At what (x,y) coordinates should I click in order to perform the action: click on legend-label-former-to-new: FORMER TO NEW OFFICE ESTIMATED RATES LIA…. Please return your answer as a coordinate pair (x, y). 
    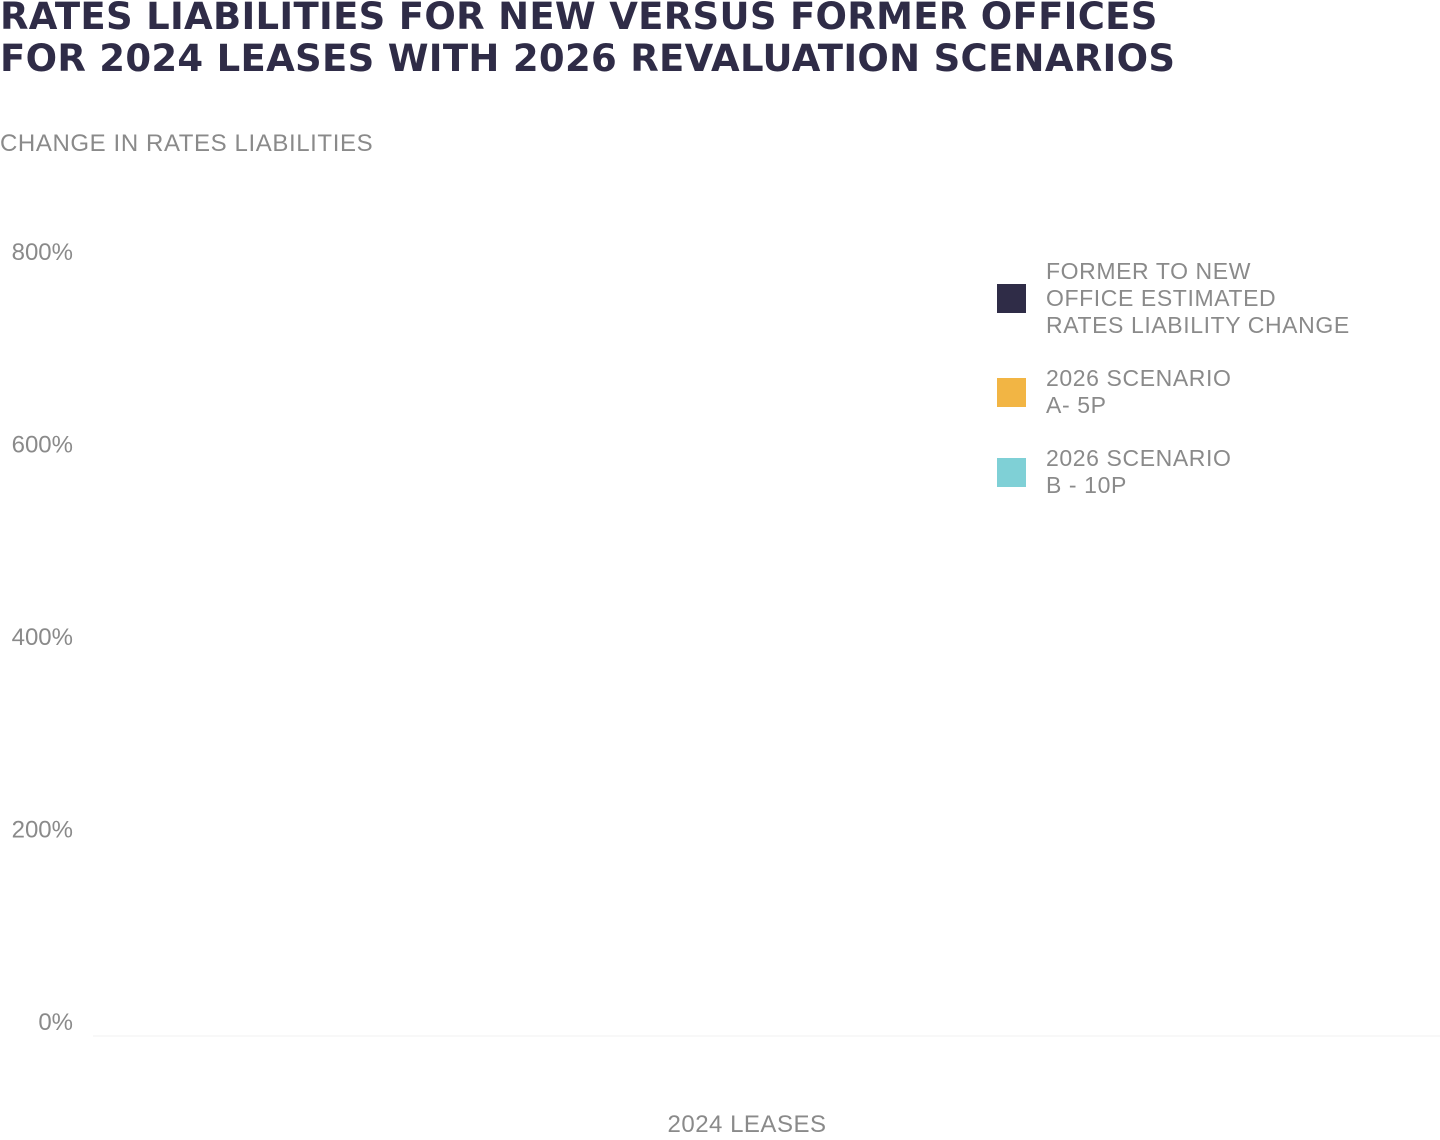
    Looking at the image, I should click on (1198, 298).